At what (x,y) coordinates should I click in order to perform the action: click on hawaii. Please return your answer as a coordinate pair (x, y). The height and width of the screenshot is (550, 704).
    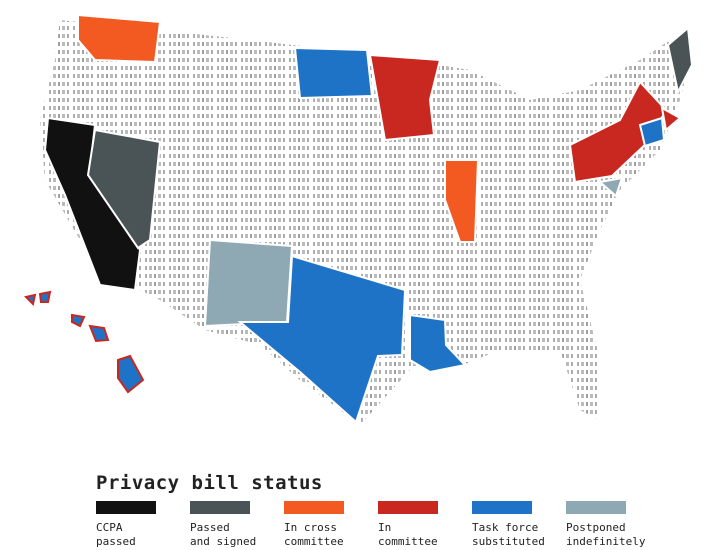
    Looking at the image, I should click on (84, 342).